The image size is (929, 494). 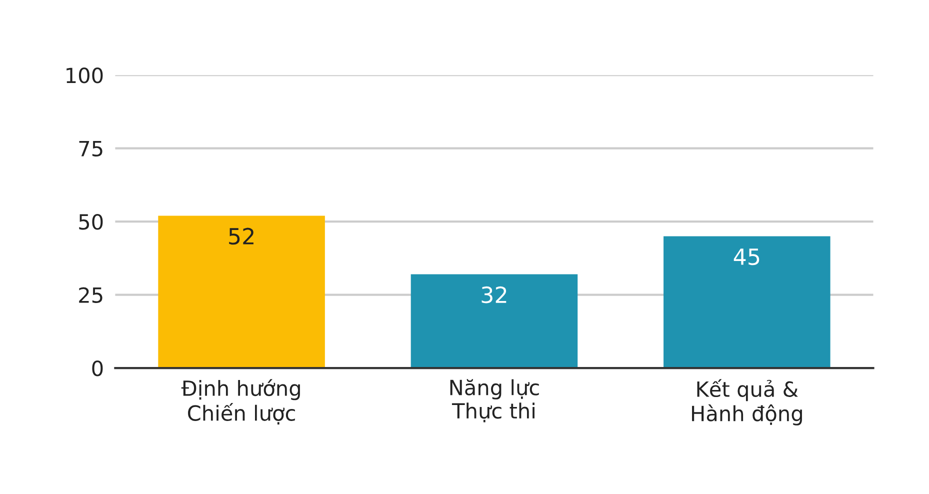 I want to click on y-tick-label: 0, so click(x=97, y=368).